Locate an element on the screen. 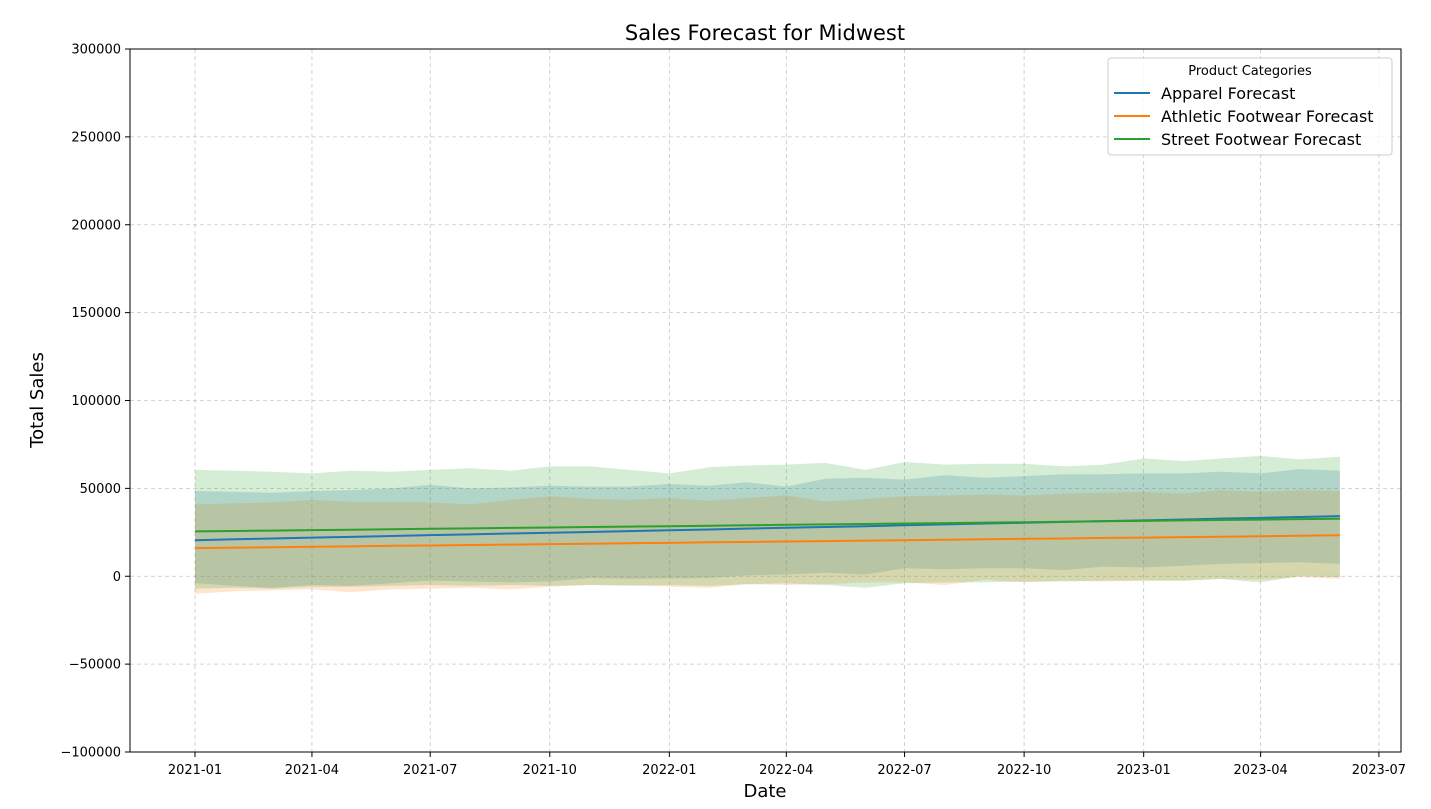 Image resolution: width=1431 pixels, height=809 pixels. y-tick-label: 150000 is located at coordinates (96, 313).